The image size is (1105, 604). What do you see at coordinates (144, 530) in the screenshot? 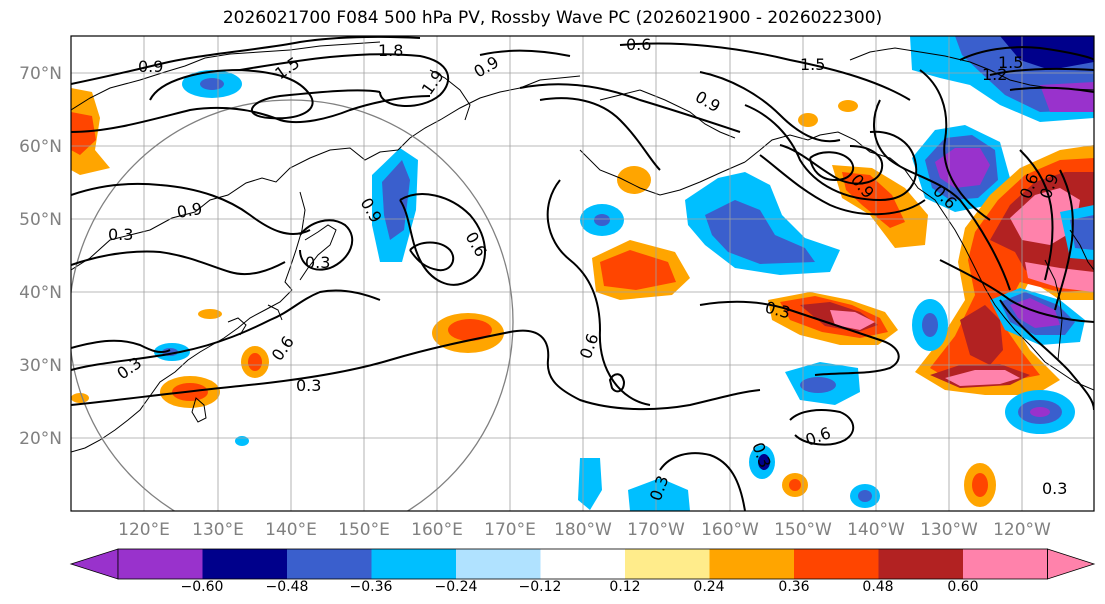
I see `lon-label: 120°E` at bounding box center [144, 530].